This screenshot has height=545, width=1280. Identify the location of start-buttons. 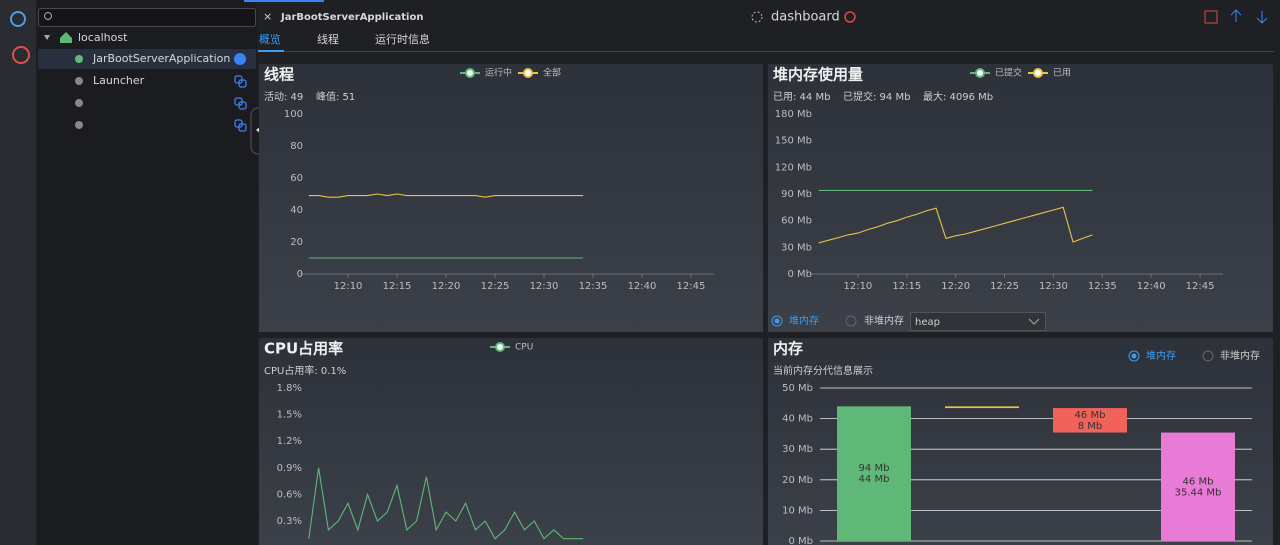
(240, 103).